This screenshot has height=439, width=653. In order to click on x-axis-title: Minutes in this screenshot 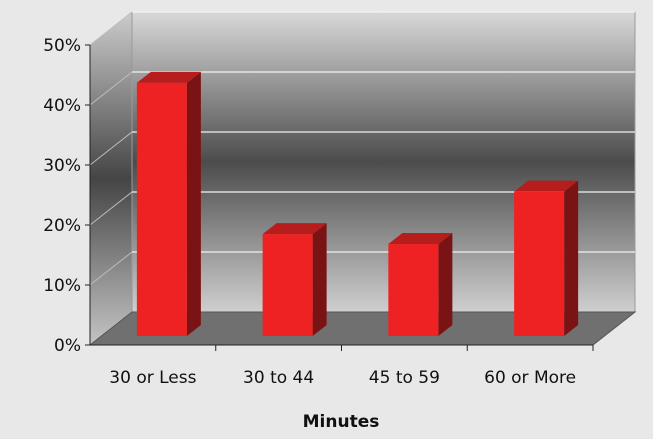, I will do `click(341, 422)`.